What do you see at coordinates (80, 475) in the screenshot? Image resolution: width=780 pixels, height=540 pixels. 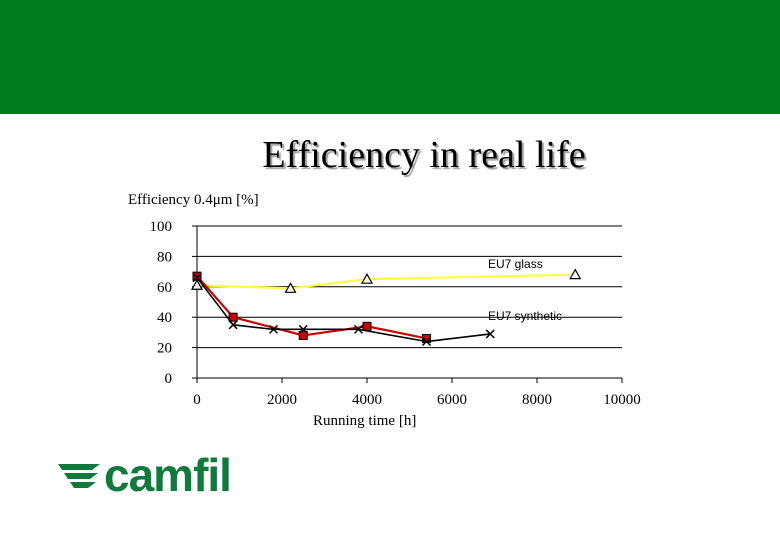 I see `logo-wing-icon` at bounding box center [80, 475].